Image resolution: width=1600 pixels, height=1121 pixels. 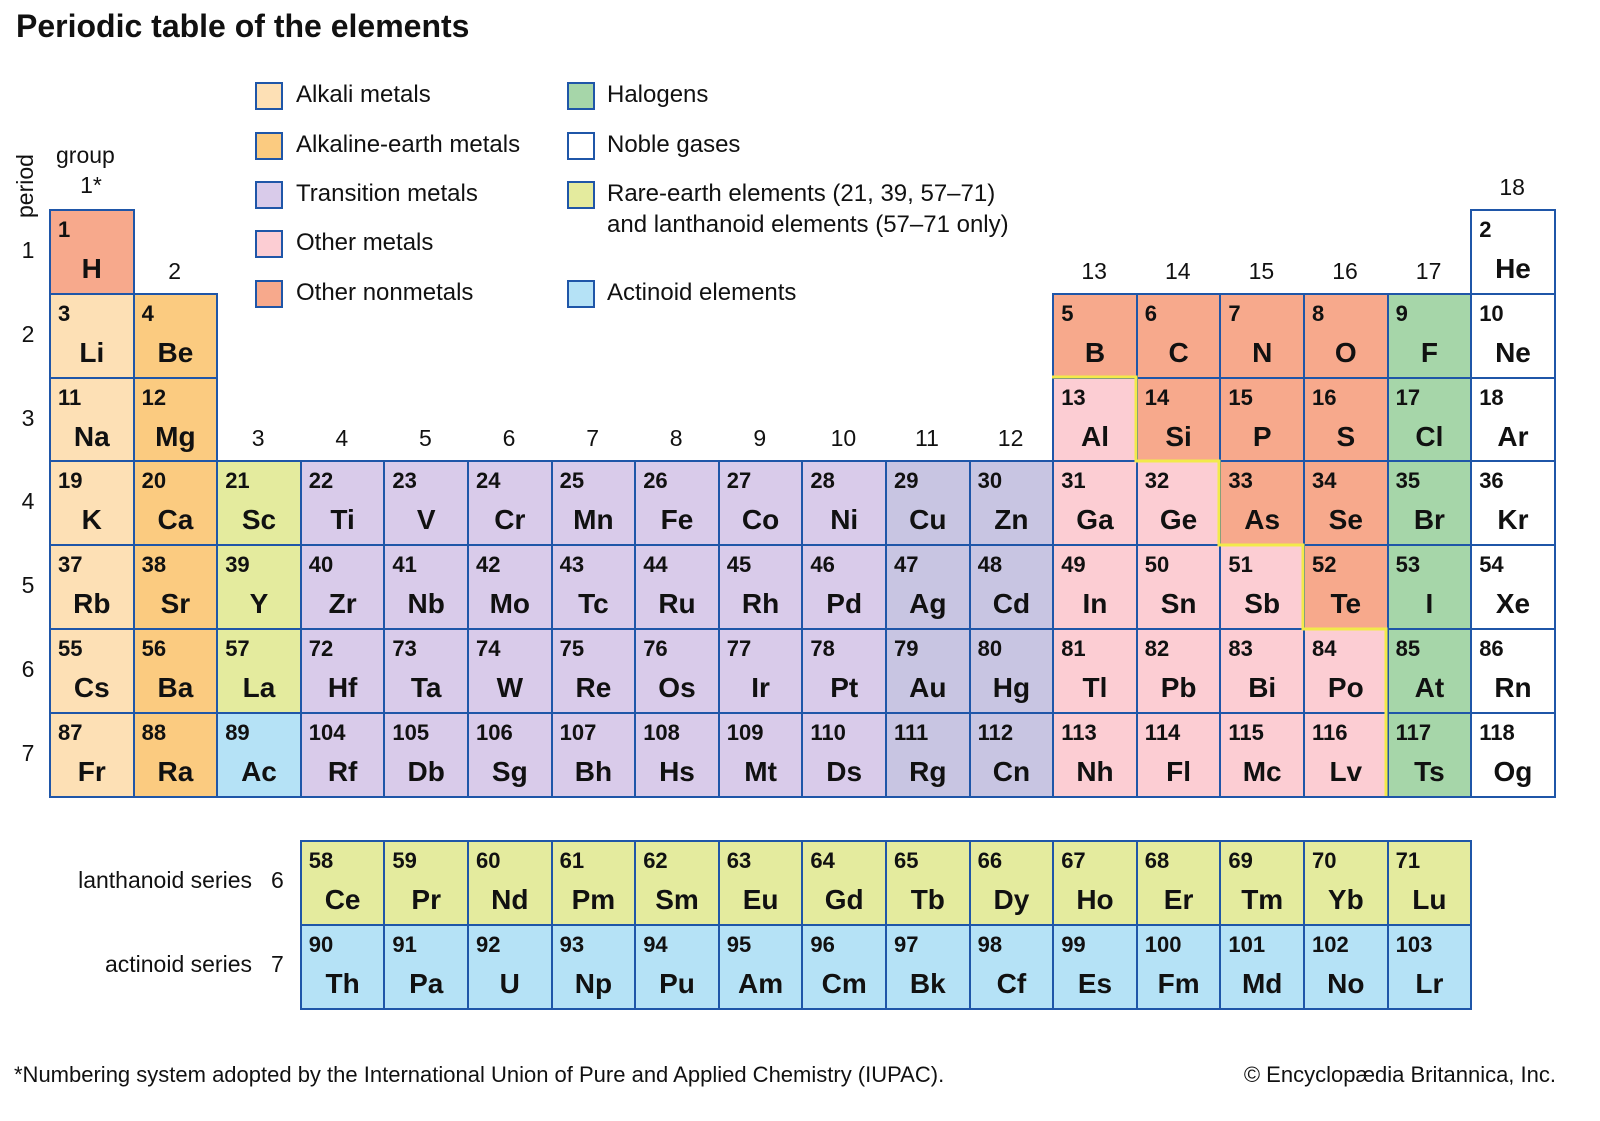 I want to click on element-cell-Ge: 32 Ge, so click(x=1178, y=503).